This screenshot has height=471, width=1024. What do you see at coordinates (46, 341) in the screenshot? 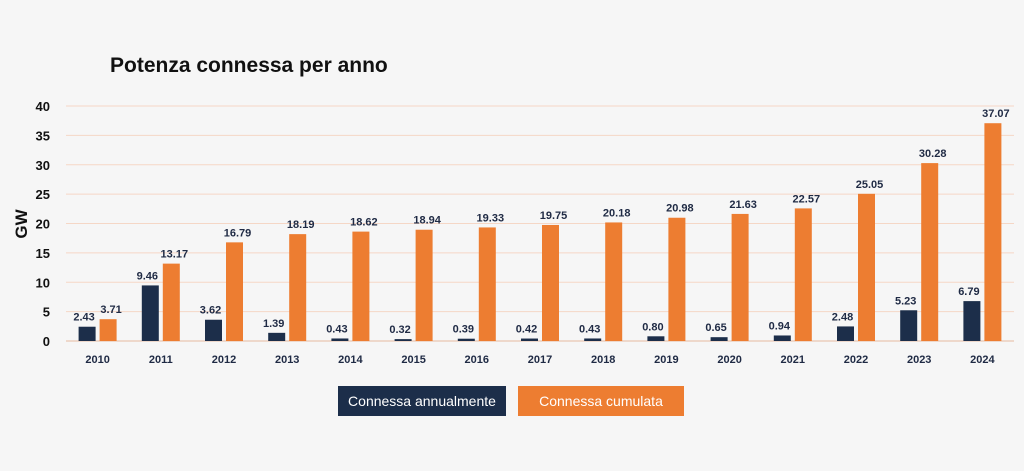
I see `y-tick-label: 0` at bounding box center [46, 341].